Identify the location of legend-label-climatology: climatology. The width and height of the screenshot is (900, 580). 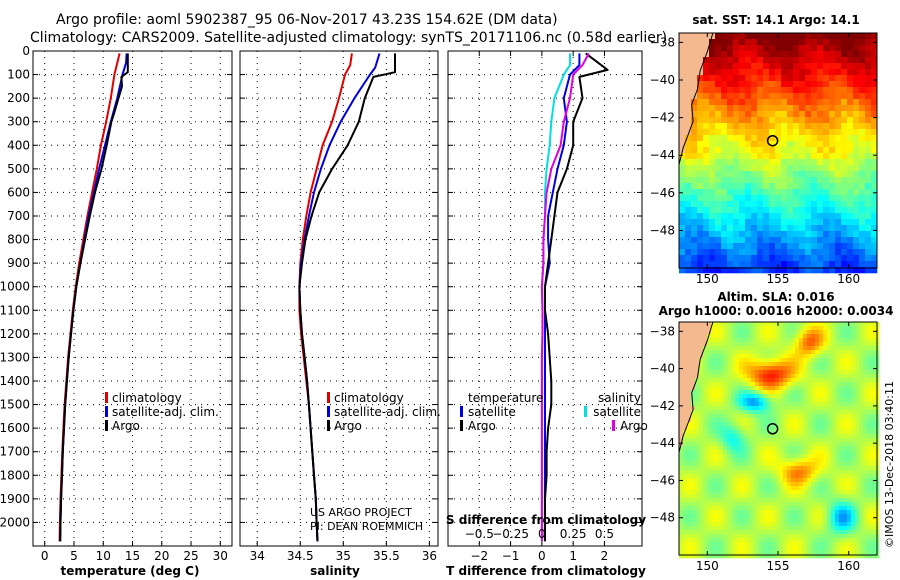
(369, 398).